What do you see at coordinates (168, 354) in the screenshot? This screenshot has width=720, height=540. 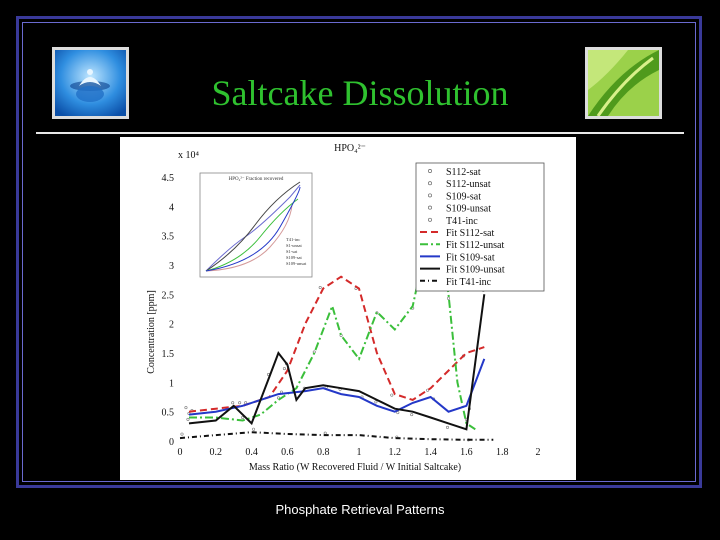 I see `y-tick-label: 1.5` at bounding box center [168, 354].